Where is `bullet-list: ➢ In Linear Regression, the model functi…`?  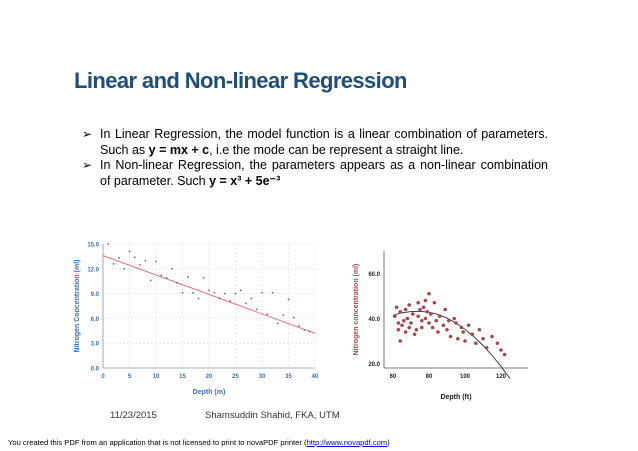
bullet-list: ➢ In Linear Regression, the model functi… is located at coordinates (315, 158).